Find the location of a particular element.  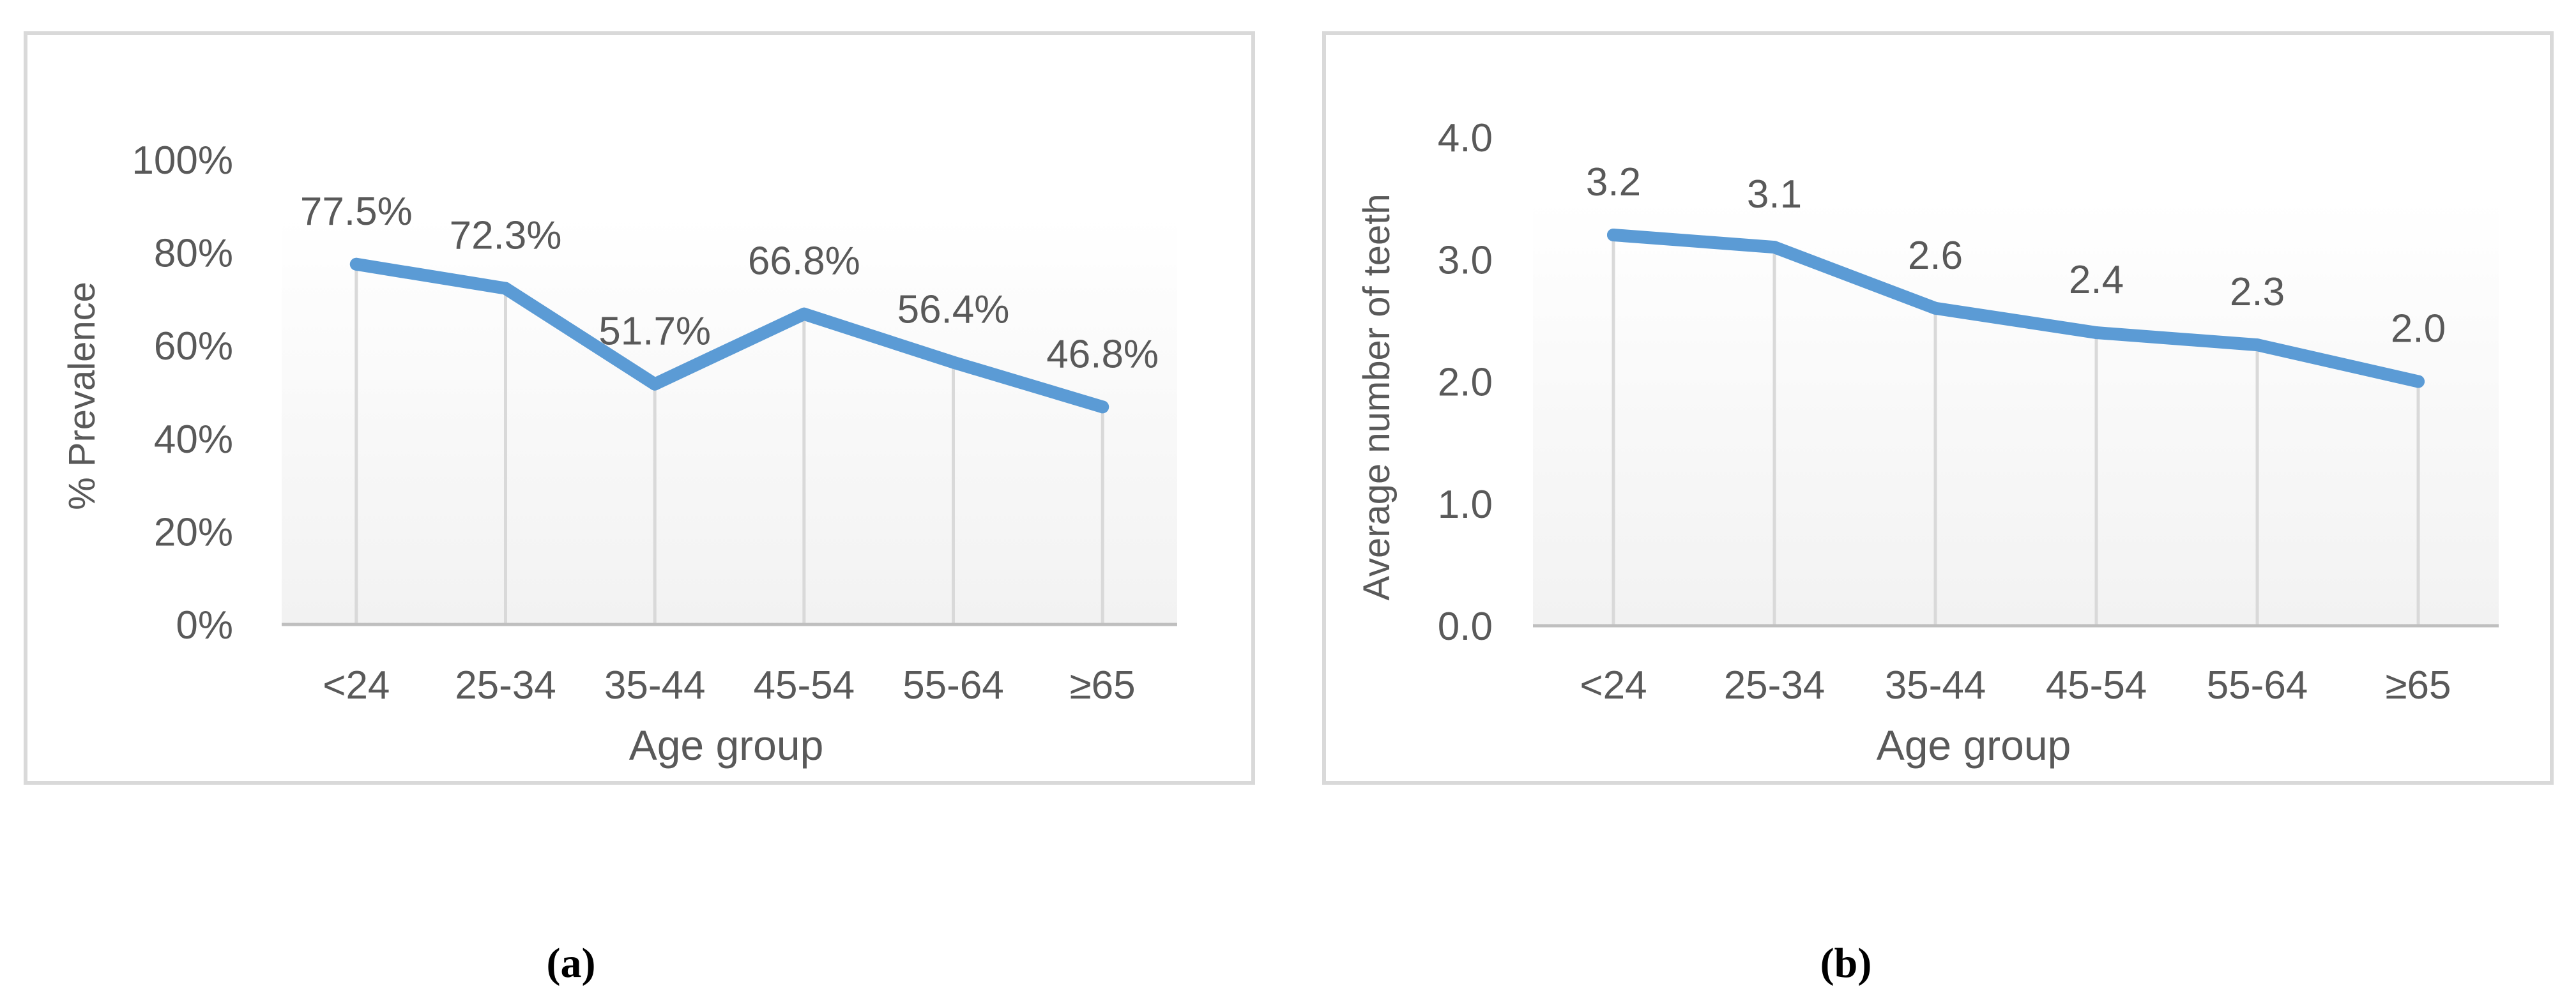

chart-a-x-tick-label: ≥65 is located at coordinates (1103, 685).